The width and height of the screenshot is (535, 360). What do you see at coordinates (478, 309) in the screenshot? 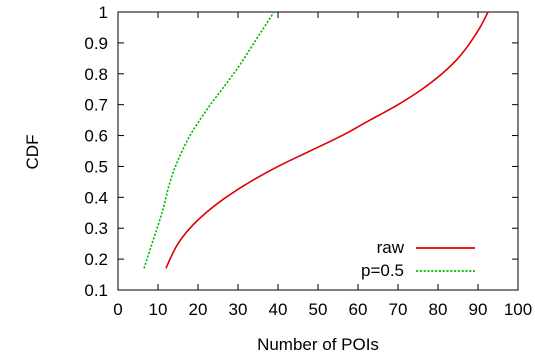
I see `x-tick-label: 90` at bounding box center [478, 309].